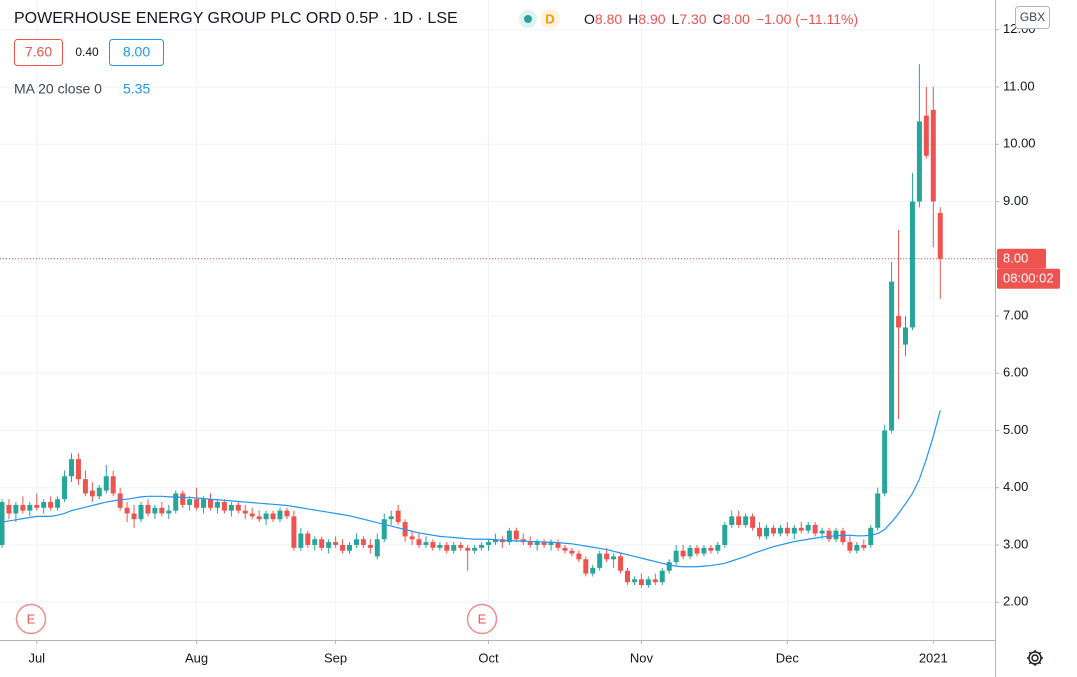 The image size is (1077, 677). What do you see at coordinates (1035, 658) in the screenshot?
I see `settings-icon` at bounding box center [1035, 658].